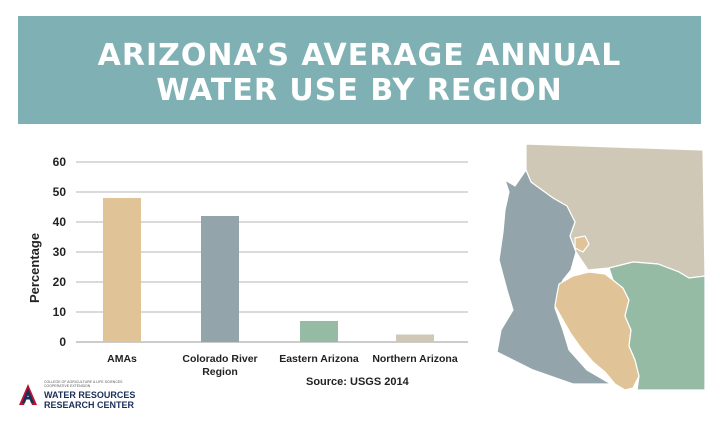  What do you see at coordinates (582, 244) in the screenshot?
I see `map-region-prescott-ama` at bounding box center [582, 244].